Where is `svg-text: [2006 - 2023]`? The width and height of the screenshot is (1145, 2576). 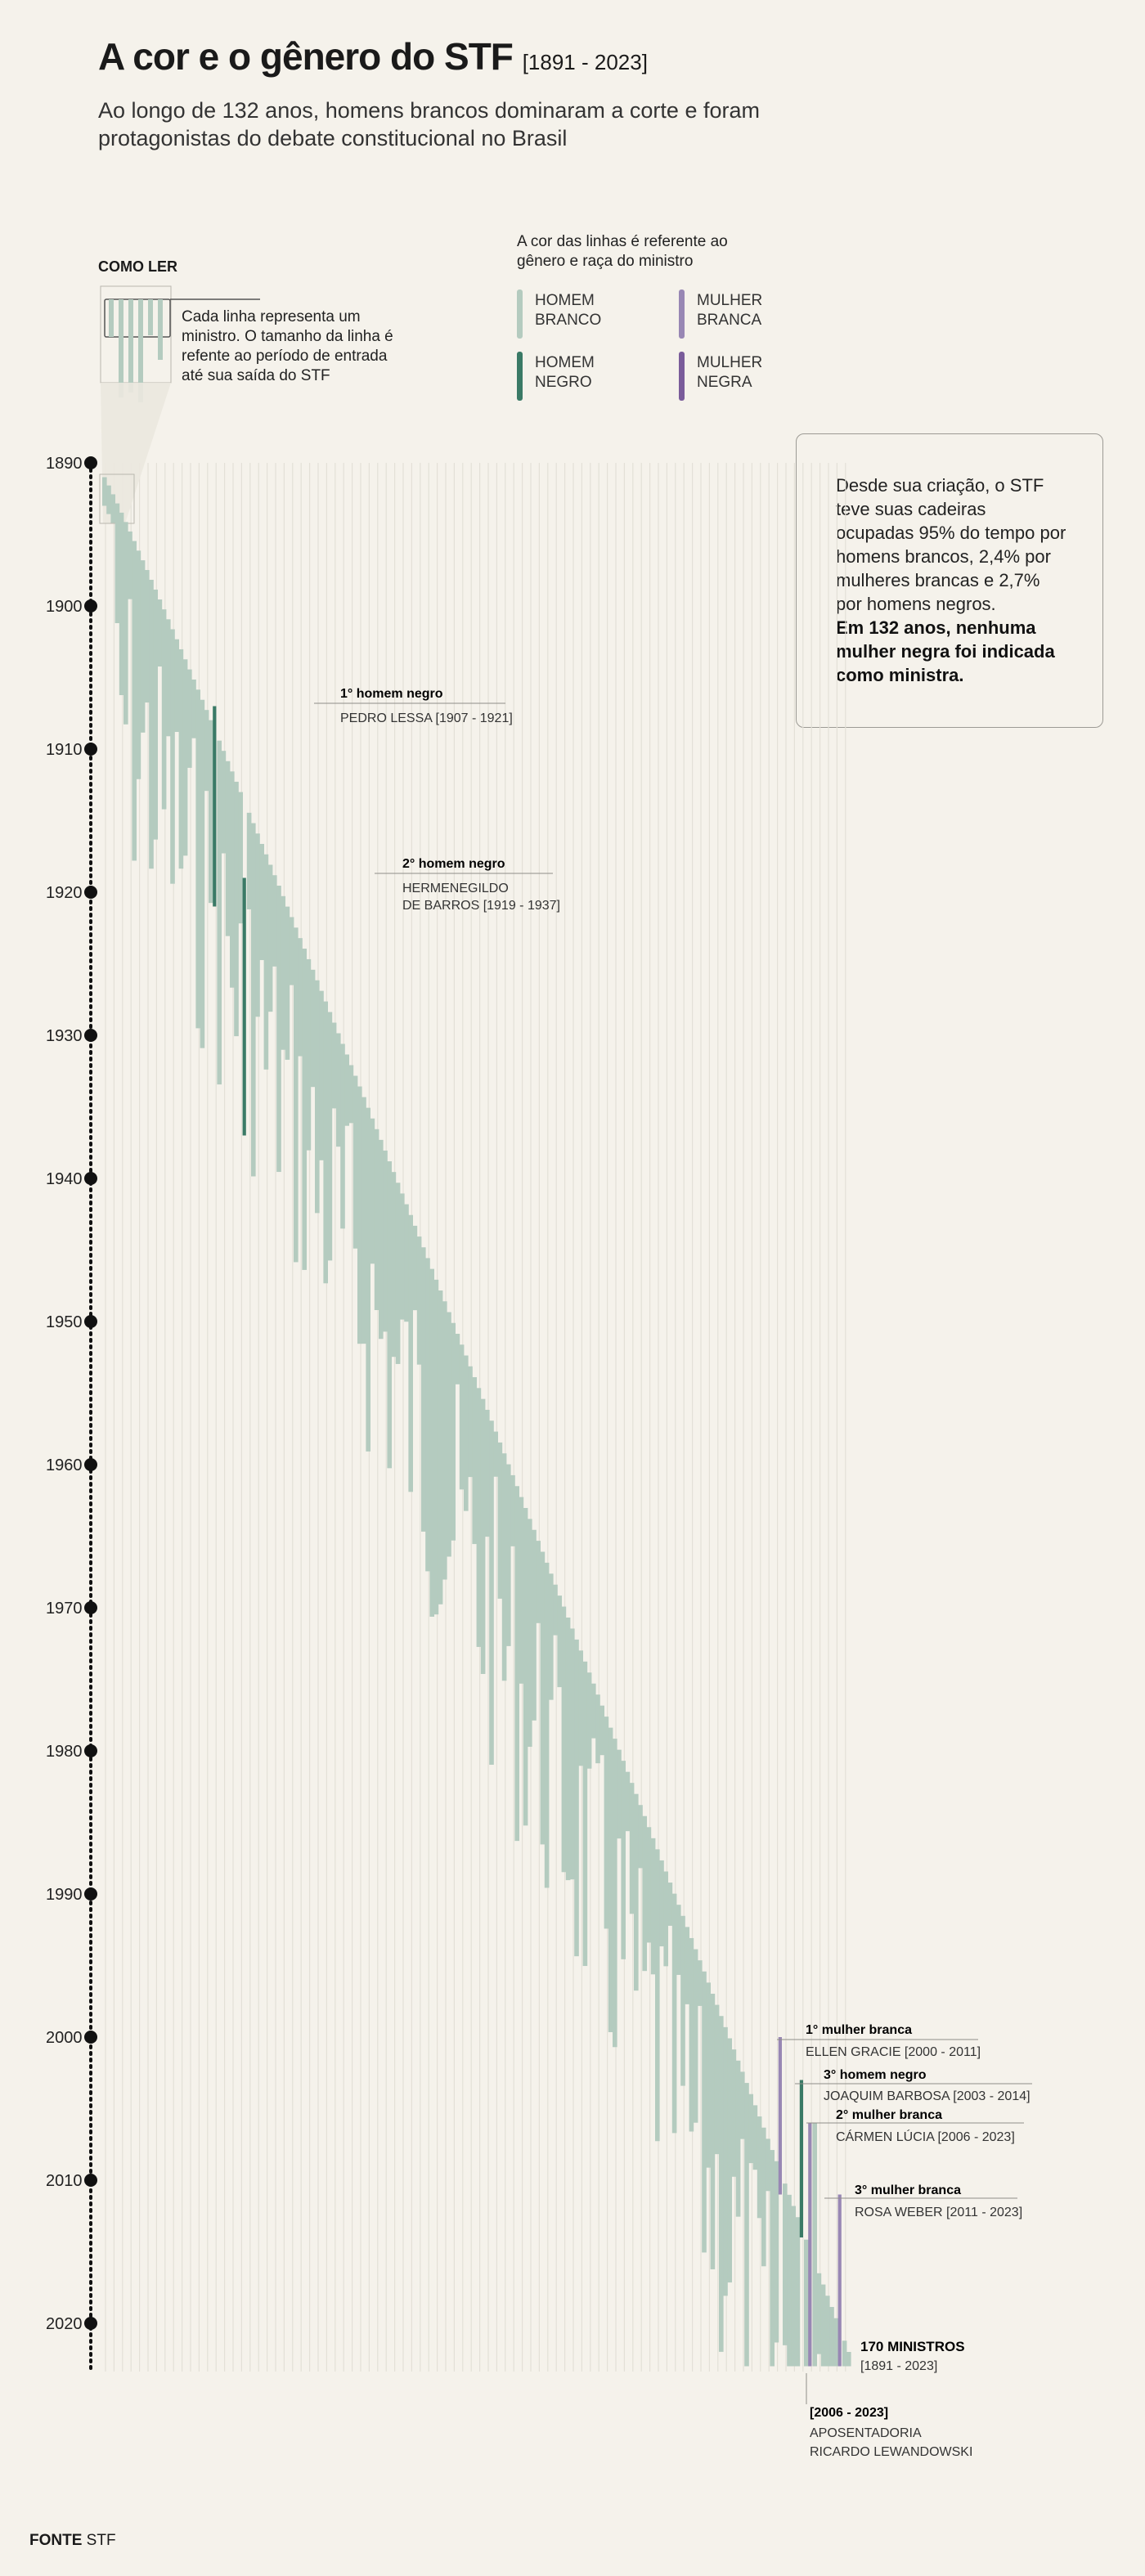
svg-text: [2006 - 2023] is located at coordinates (849, 2413).